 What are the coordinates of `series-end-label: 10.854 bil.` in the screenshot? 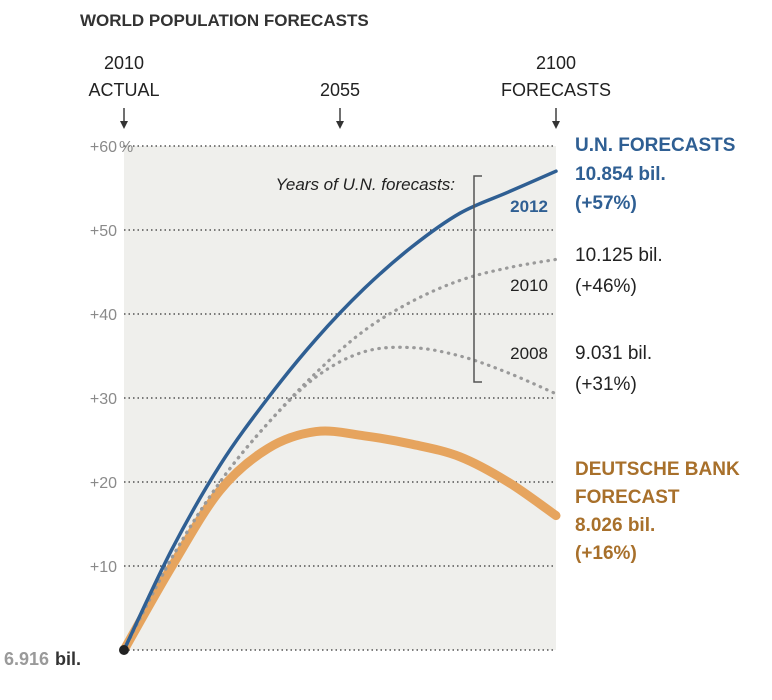 It's located at (620, 174).